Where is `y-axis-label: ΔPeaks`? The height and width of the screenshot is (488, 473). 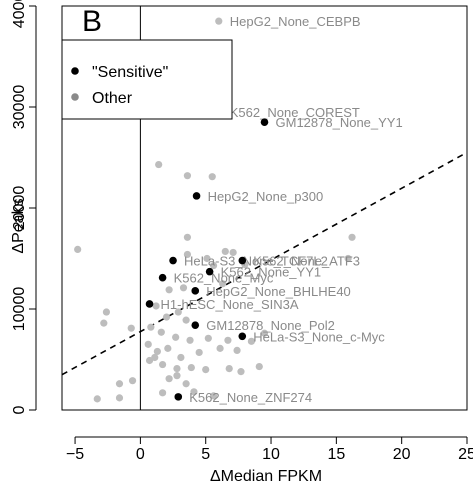
y-axis-label: ΔPeaks is located at coordinates (18, 225).